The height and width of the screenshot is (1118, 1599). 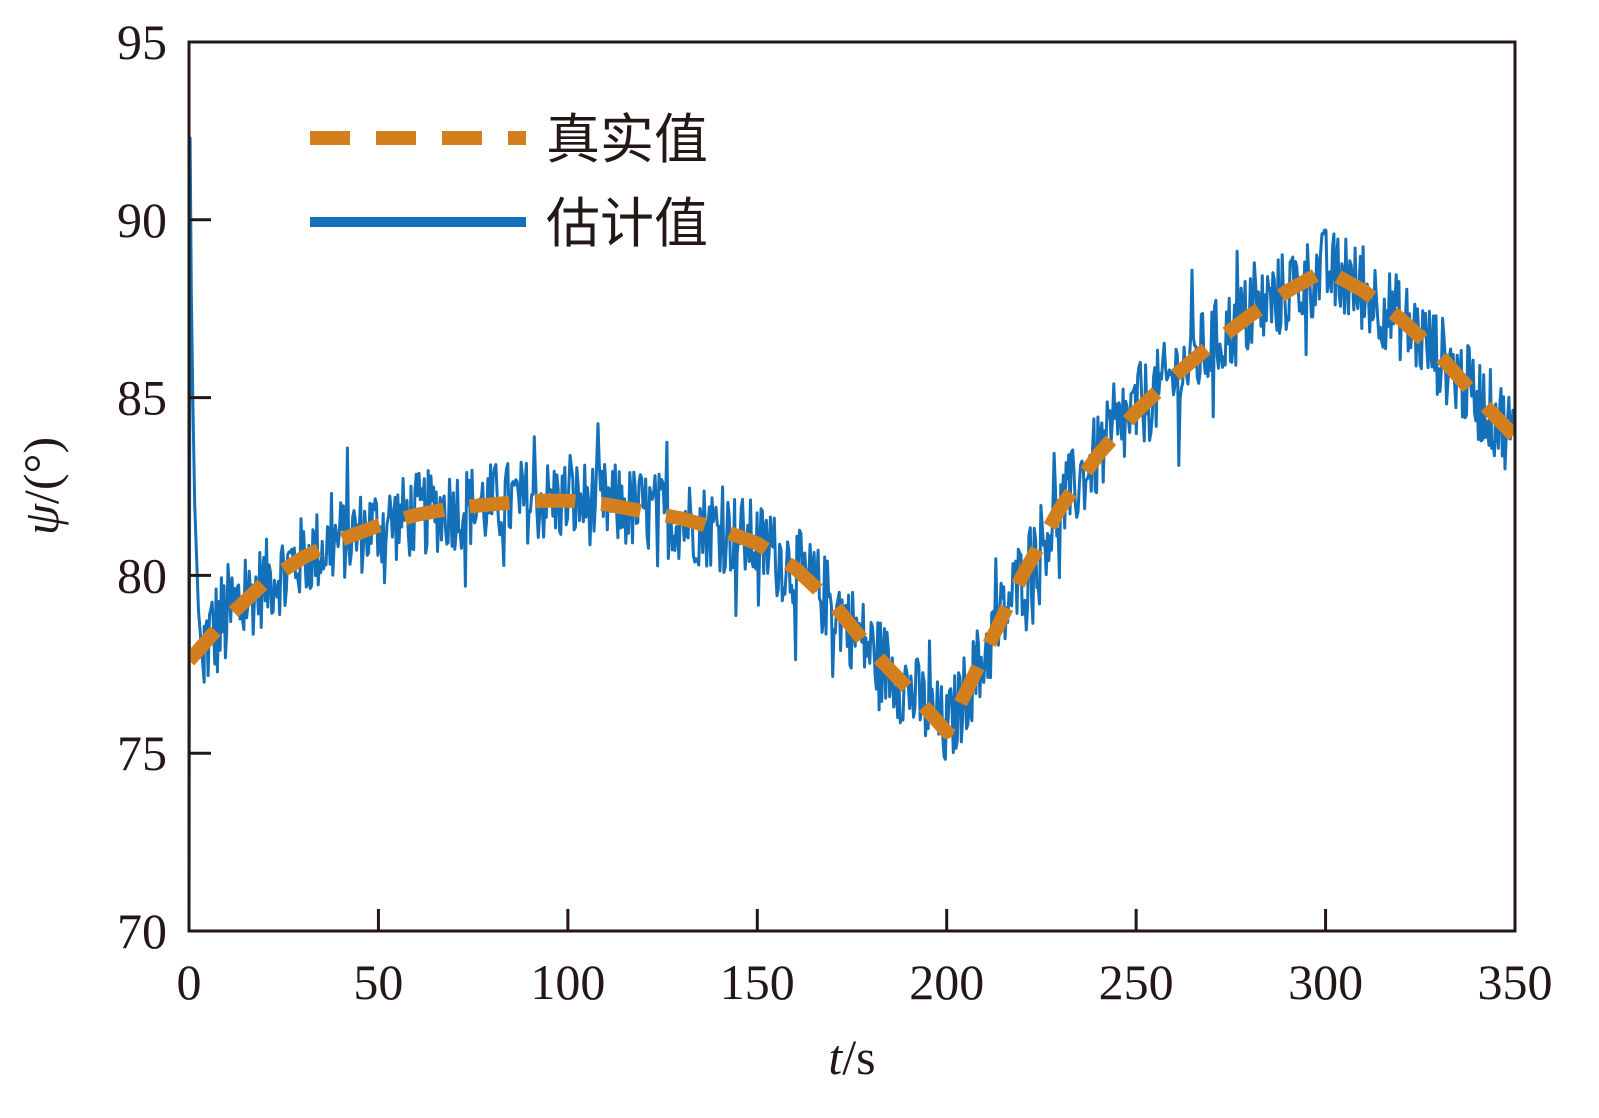 What do you see at coordinates (378, 982) in the screenshot?
I see `x-tick-label: 50` at bounding box center [378, 982].